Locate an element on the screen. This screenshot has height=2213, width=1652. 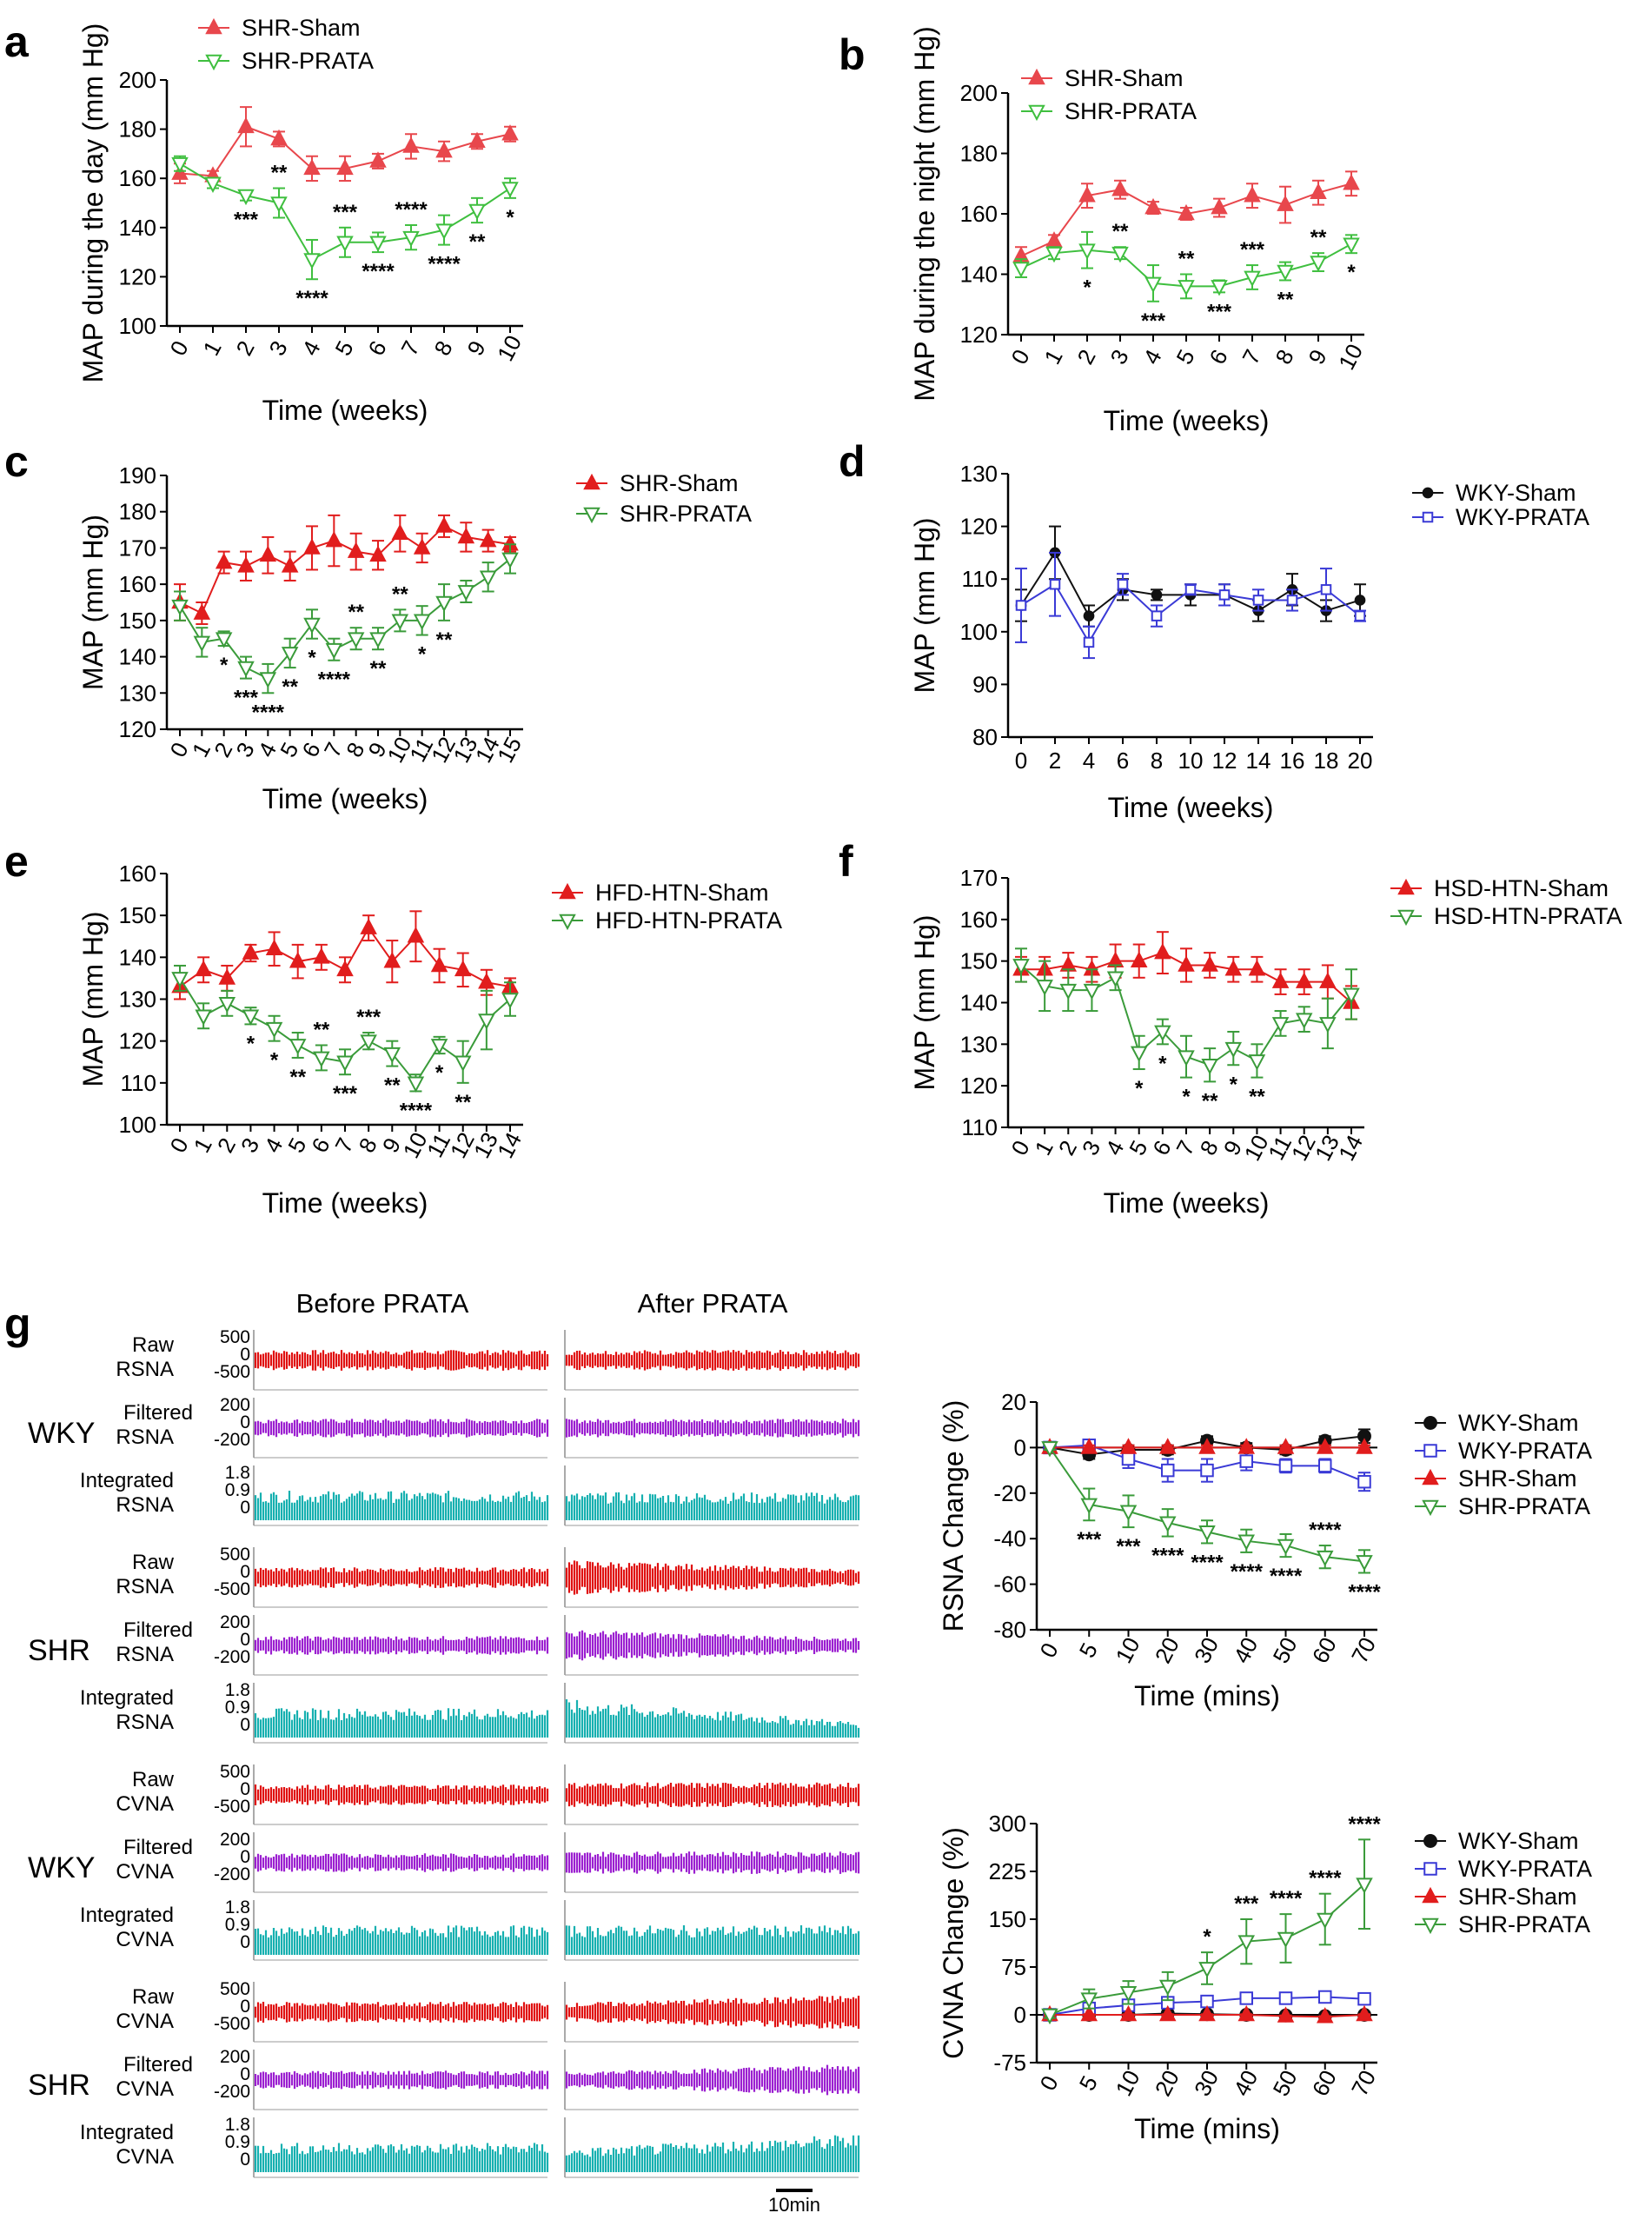
x-tick-label: 3 is located at coordinates (277, 348).